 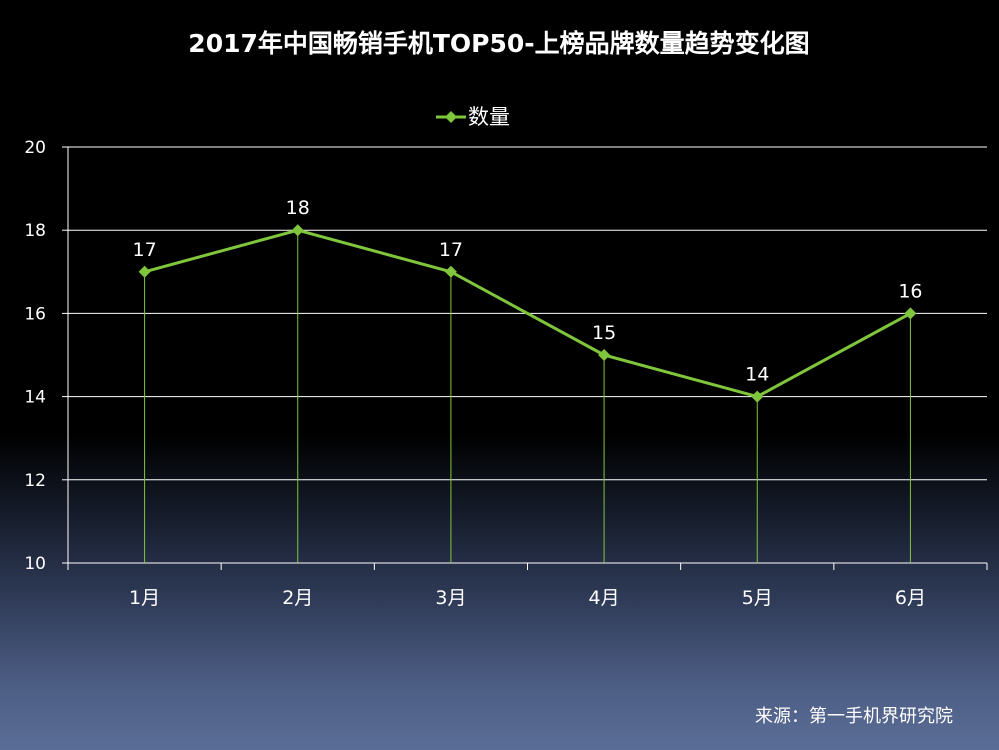 What do you see at coordinates (297, 230) in the screenshot?
I see `data-marker-2月` at bounding box center [297, 230].